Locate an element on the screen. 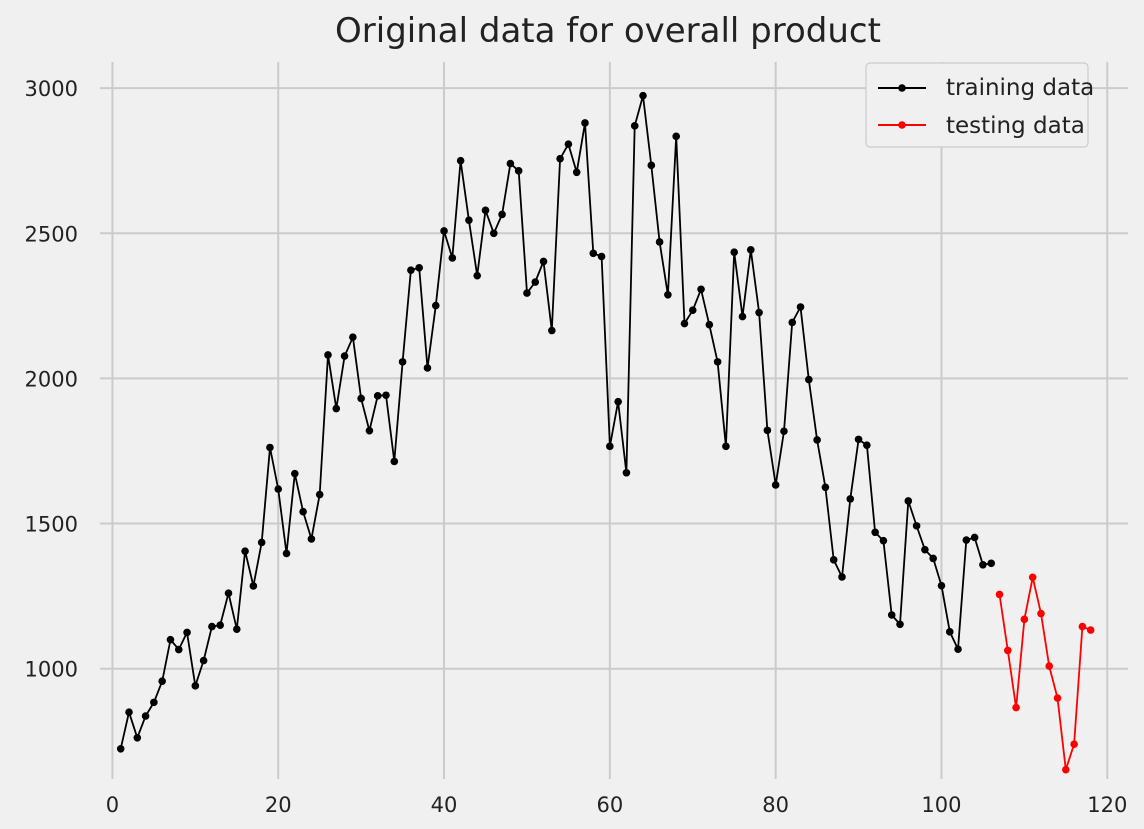 This screenshot has width=1144, height=829. legend-label-training: training data is located at coordinates (1020, 88).